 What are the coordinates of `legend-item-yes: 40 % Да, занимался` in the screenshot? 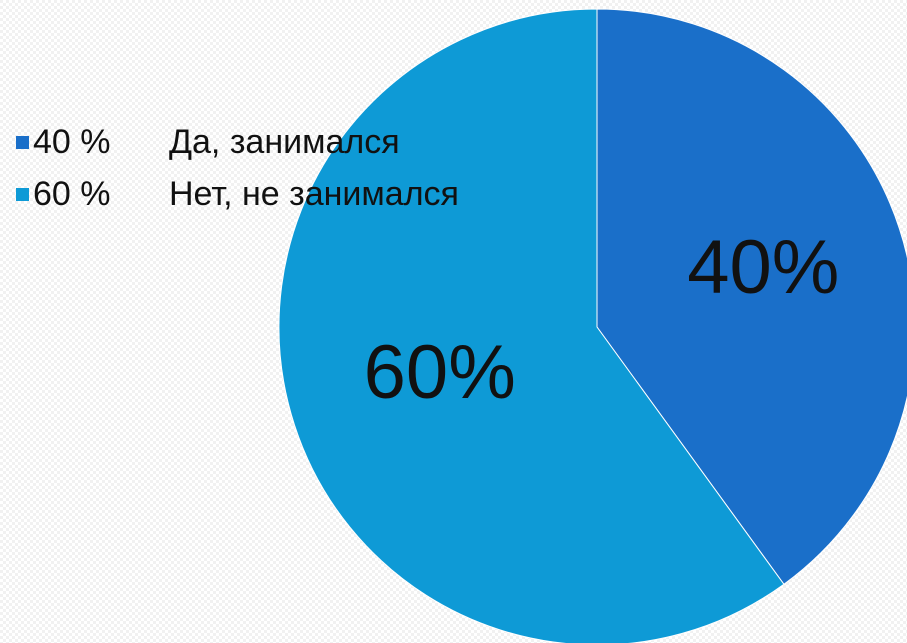 It's located at (237, 142).